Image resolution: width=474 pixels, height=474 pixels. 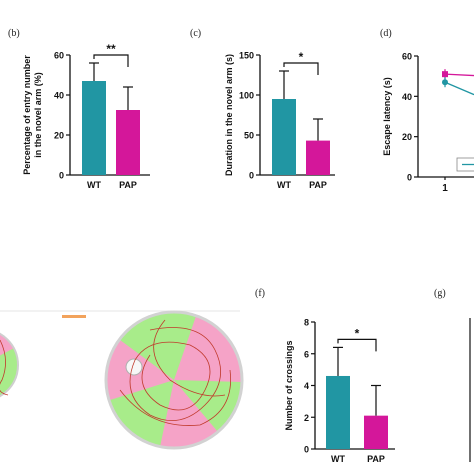 What do you see at coordinates (246, 96) in the screenshot?
I see `y-tick-label: 100` at bounding box center [246, 96].